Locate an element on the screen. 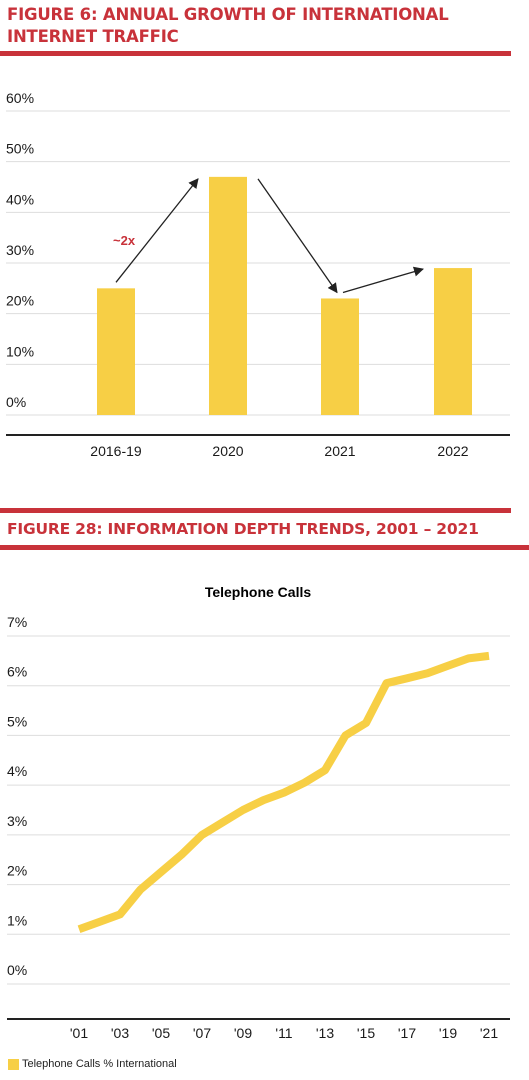 This screenshot has height=1080, width=529. x-tick-label: 2016-19 is located at coordinates (116, 451).